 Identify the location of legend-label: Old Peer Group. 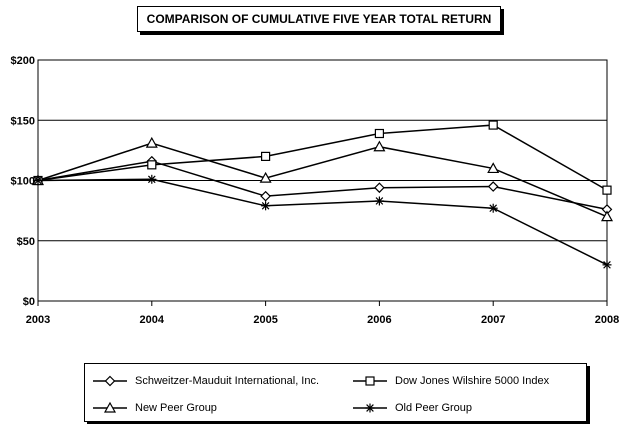
(434, 408).